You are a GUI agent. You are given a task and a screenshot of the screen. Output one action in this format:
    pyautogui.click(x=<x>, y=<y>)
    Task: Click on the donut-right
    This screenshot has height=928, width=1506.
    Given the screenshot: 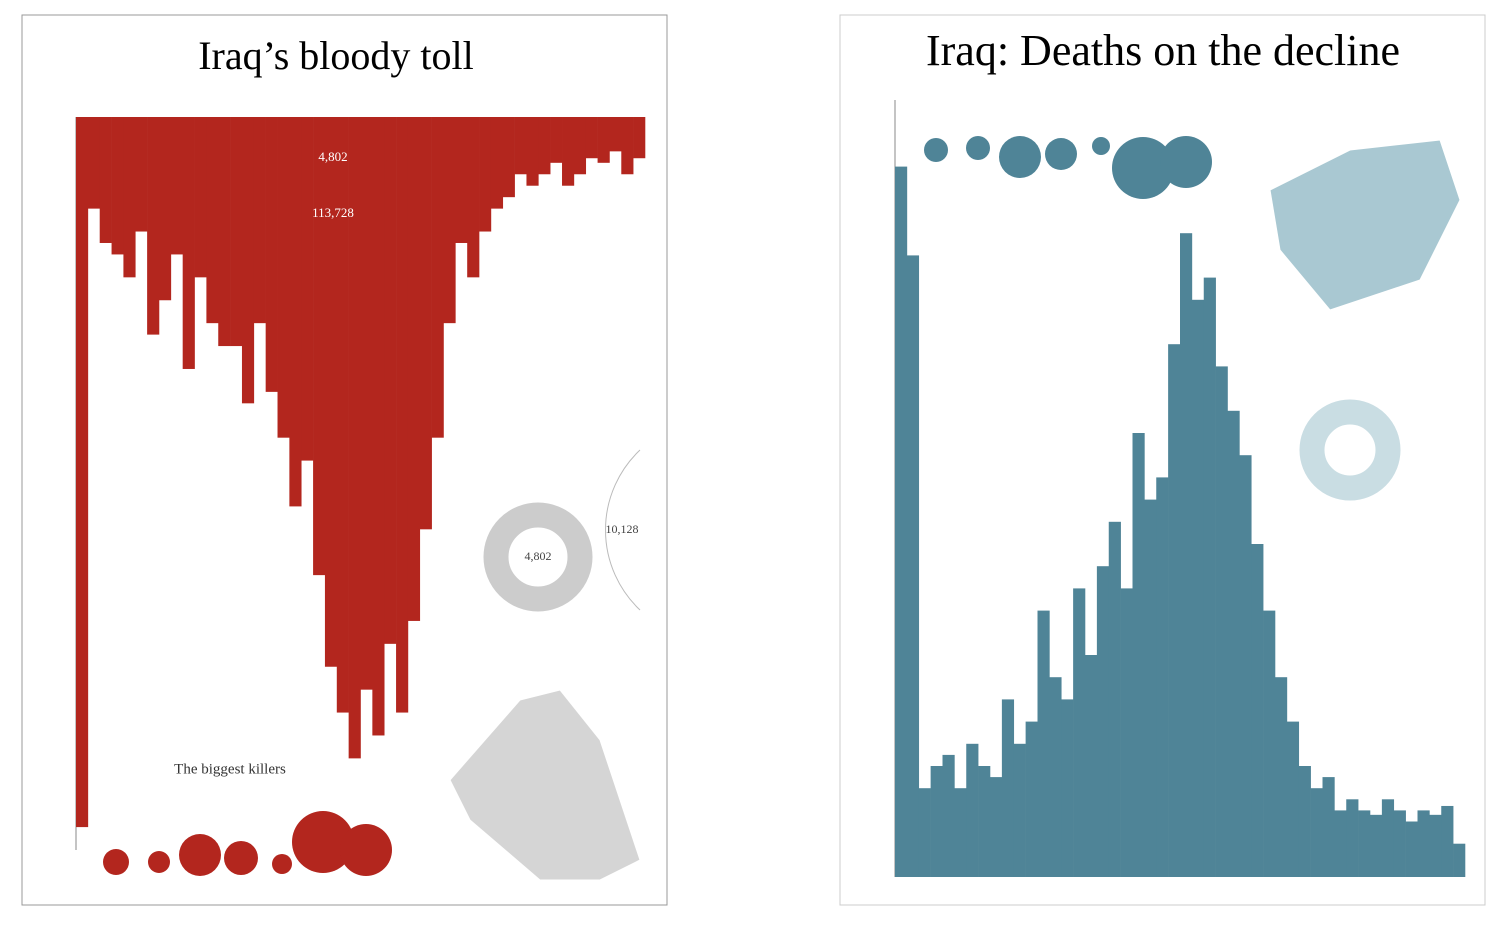 What is the action you would take?
    pyautogui.click(x=1350, y=450)
    